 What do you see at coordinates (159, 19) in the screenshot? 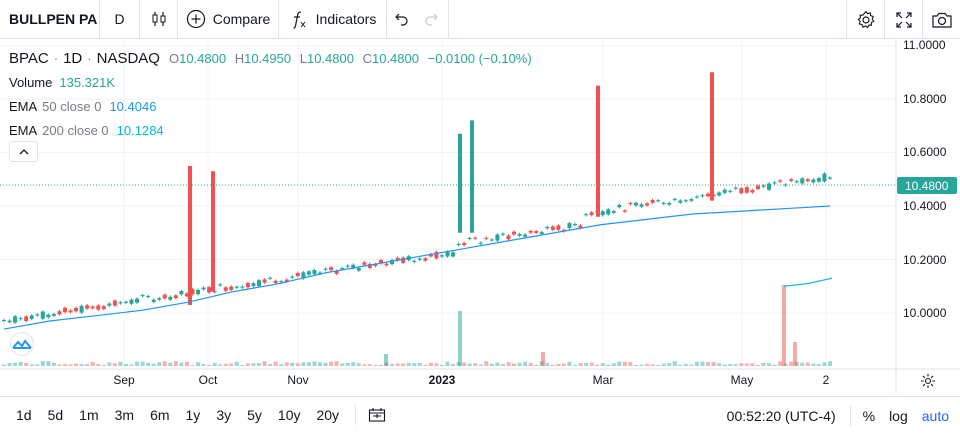
I see `chart-type-button` at bounding box center [159, 19].